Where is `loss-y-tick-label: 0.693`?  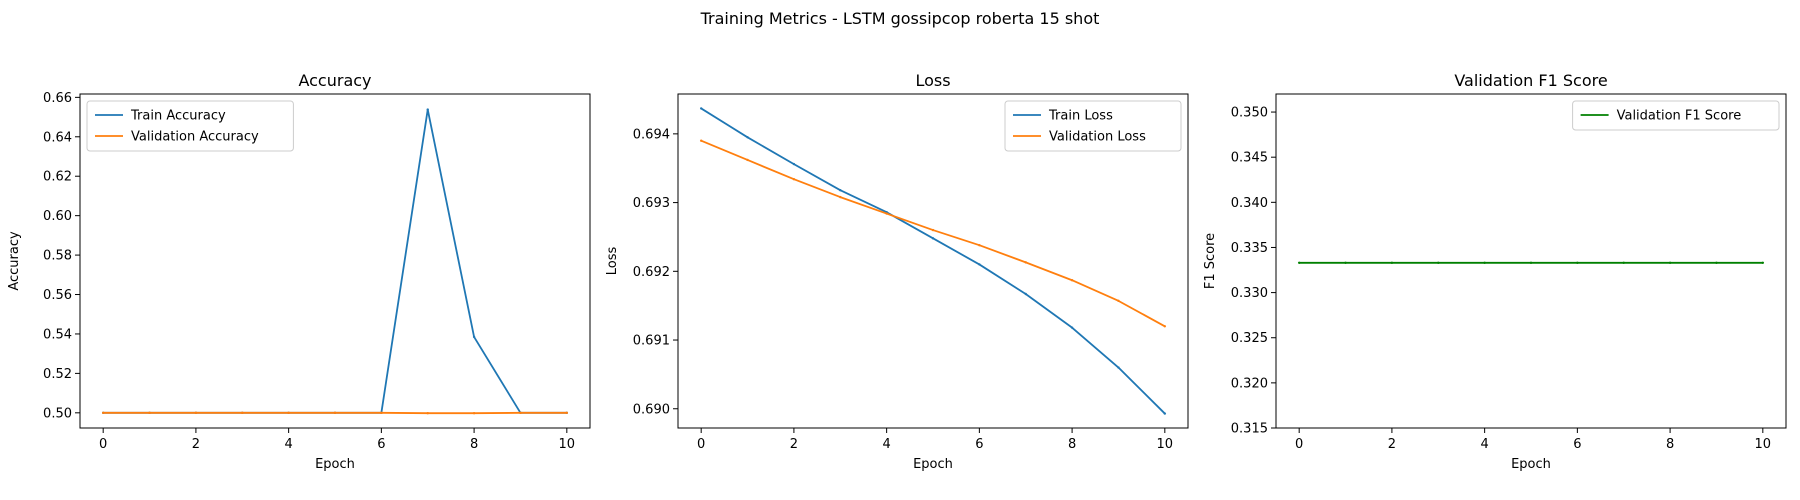 loss-y-tick-label: 0.693 is located at coordinates (651, 203).